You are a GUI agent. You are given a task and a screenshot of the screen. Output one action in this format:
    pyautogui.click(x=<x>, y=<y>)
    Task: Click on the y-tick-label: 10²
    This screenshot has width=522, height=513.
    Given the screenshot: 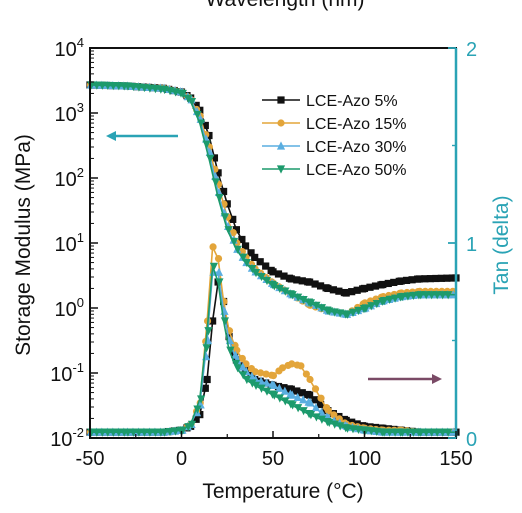 What is the action you would take?
    pyautogui.click(x=69, y=178)
    